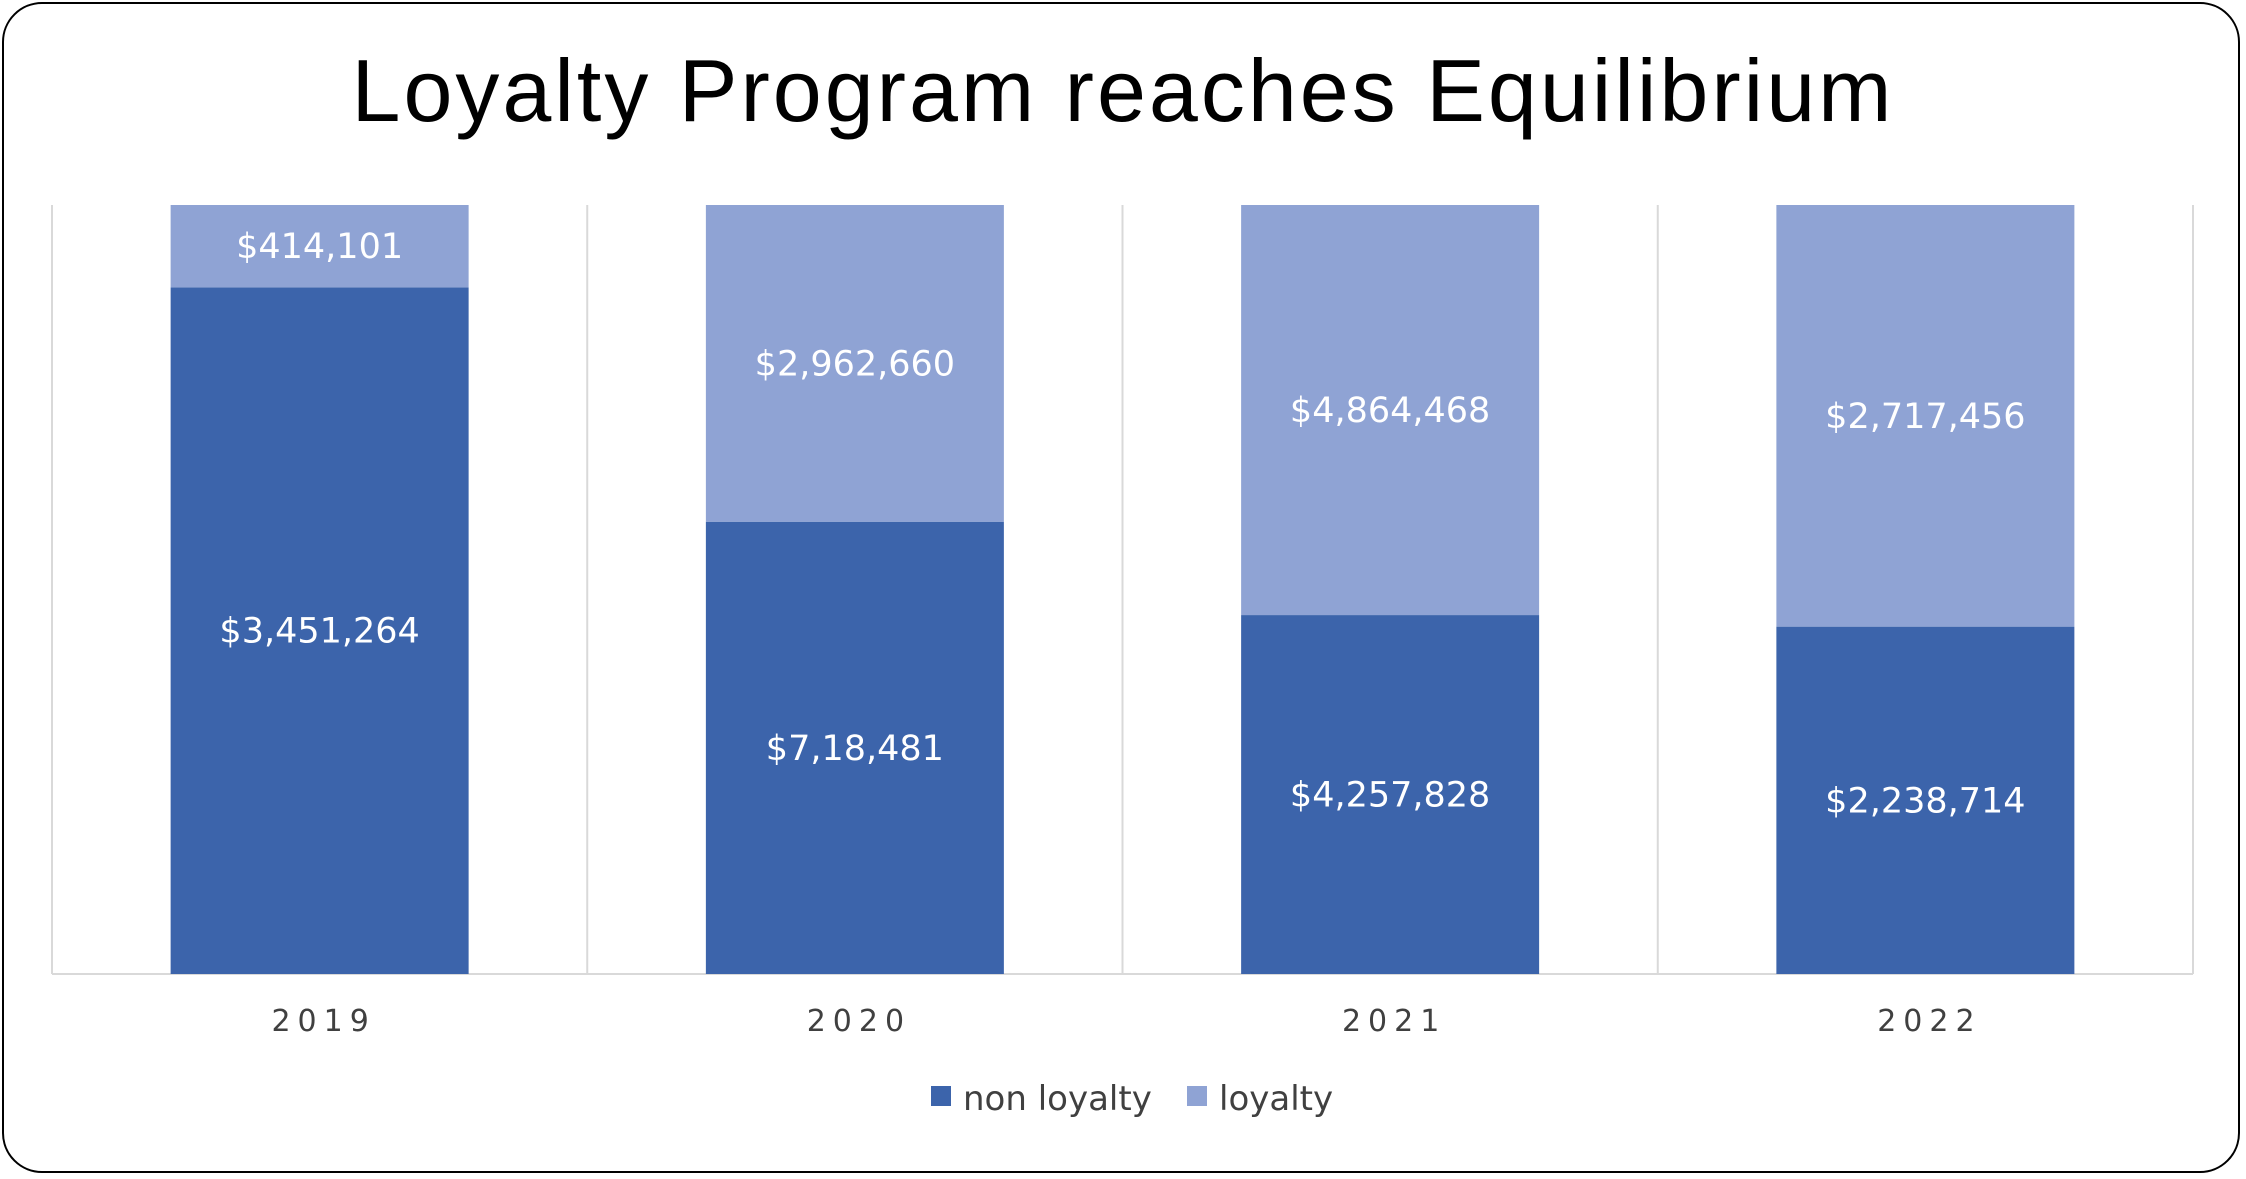  What do you see at coordinates (323, 1021) in the screenshot?
I see `x-tick-label: 2019` at bounding box center [323, 1021].